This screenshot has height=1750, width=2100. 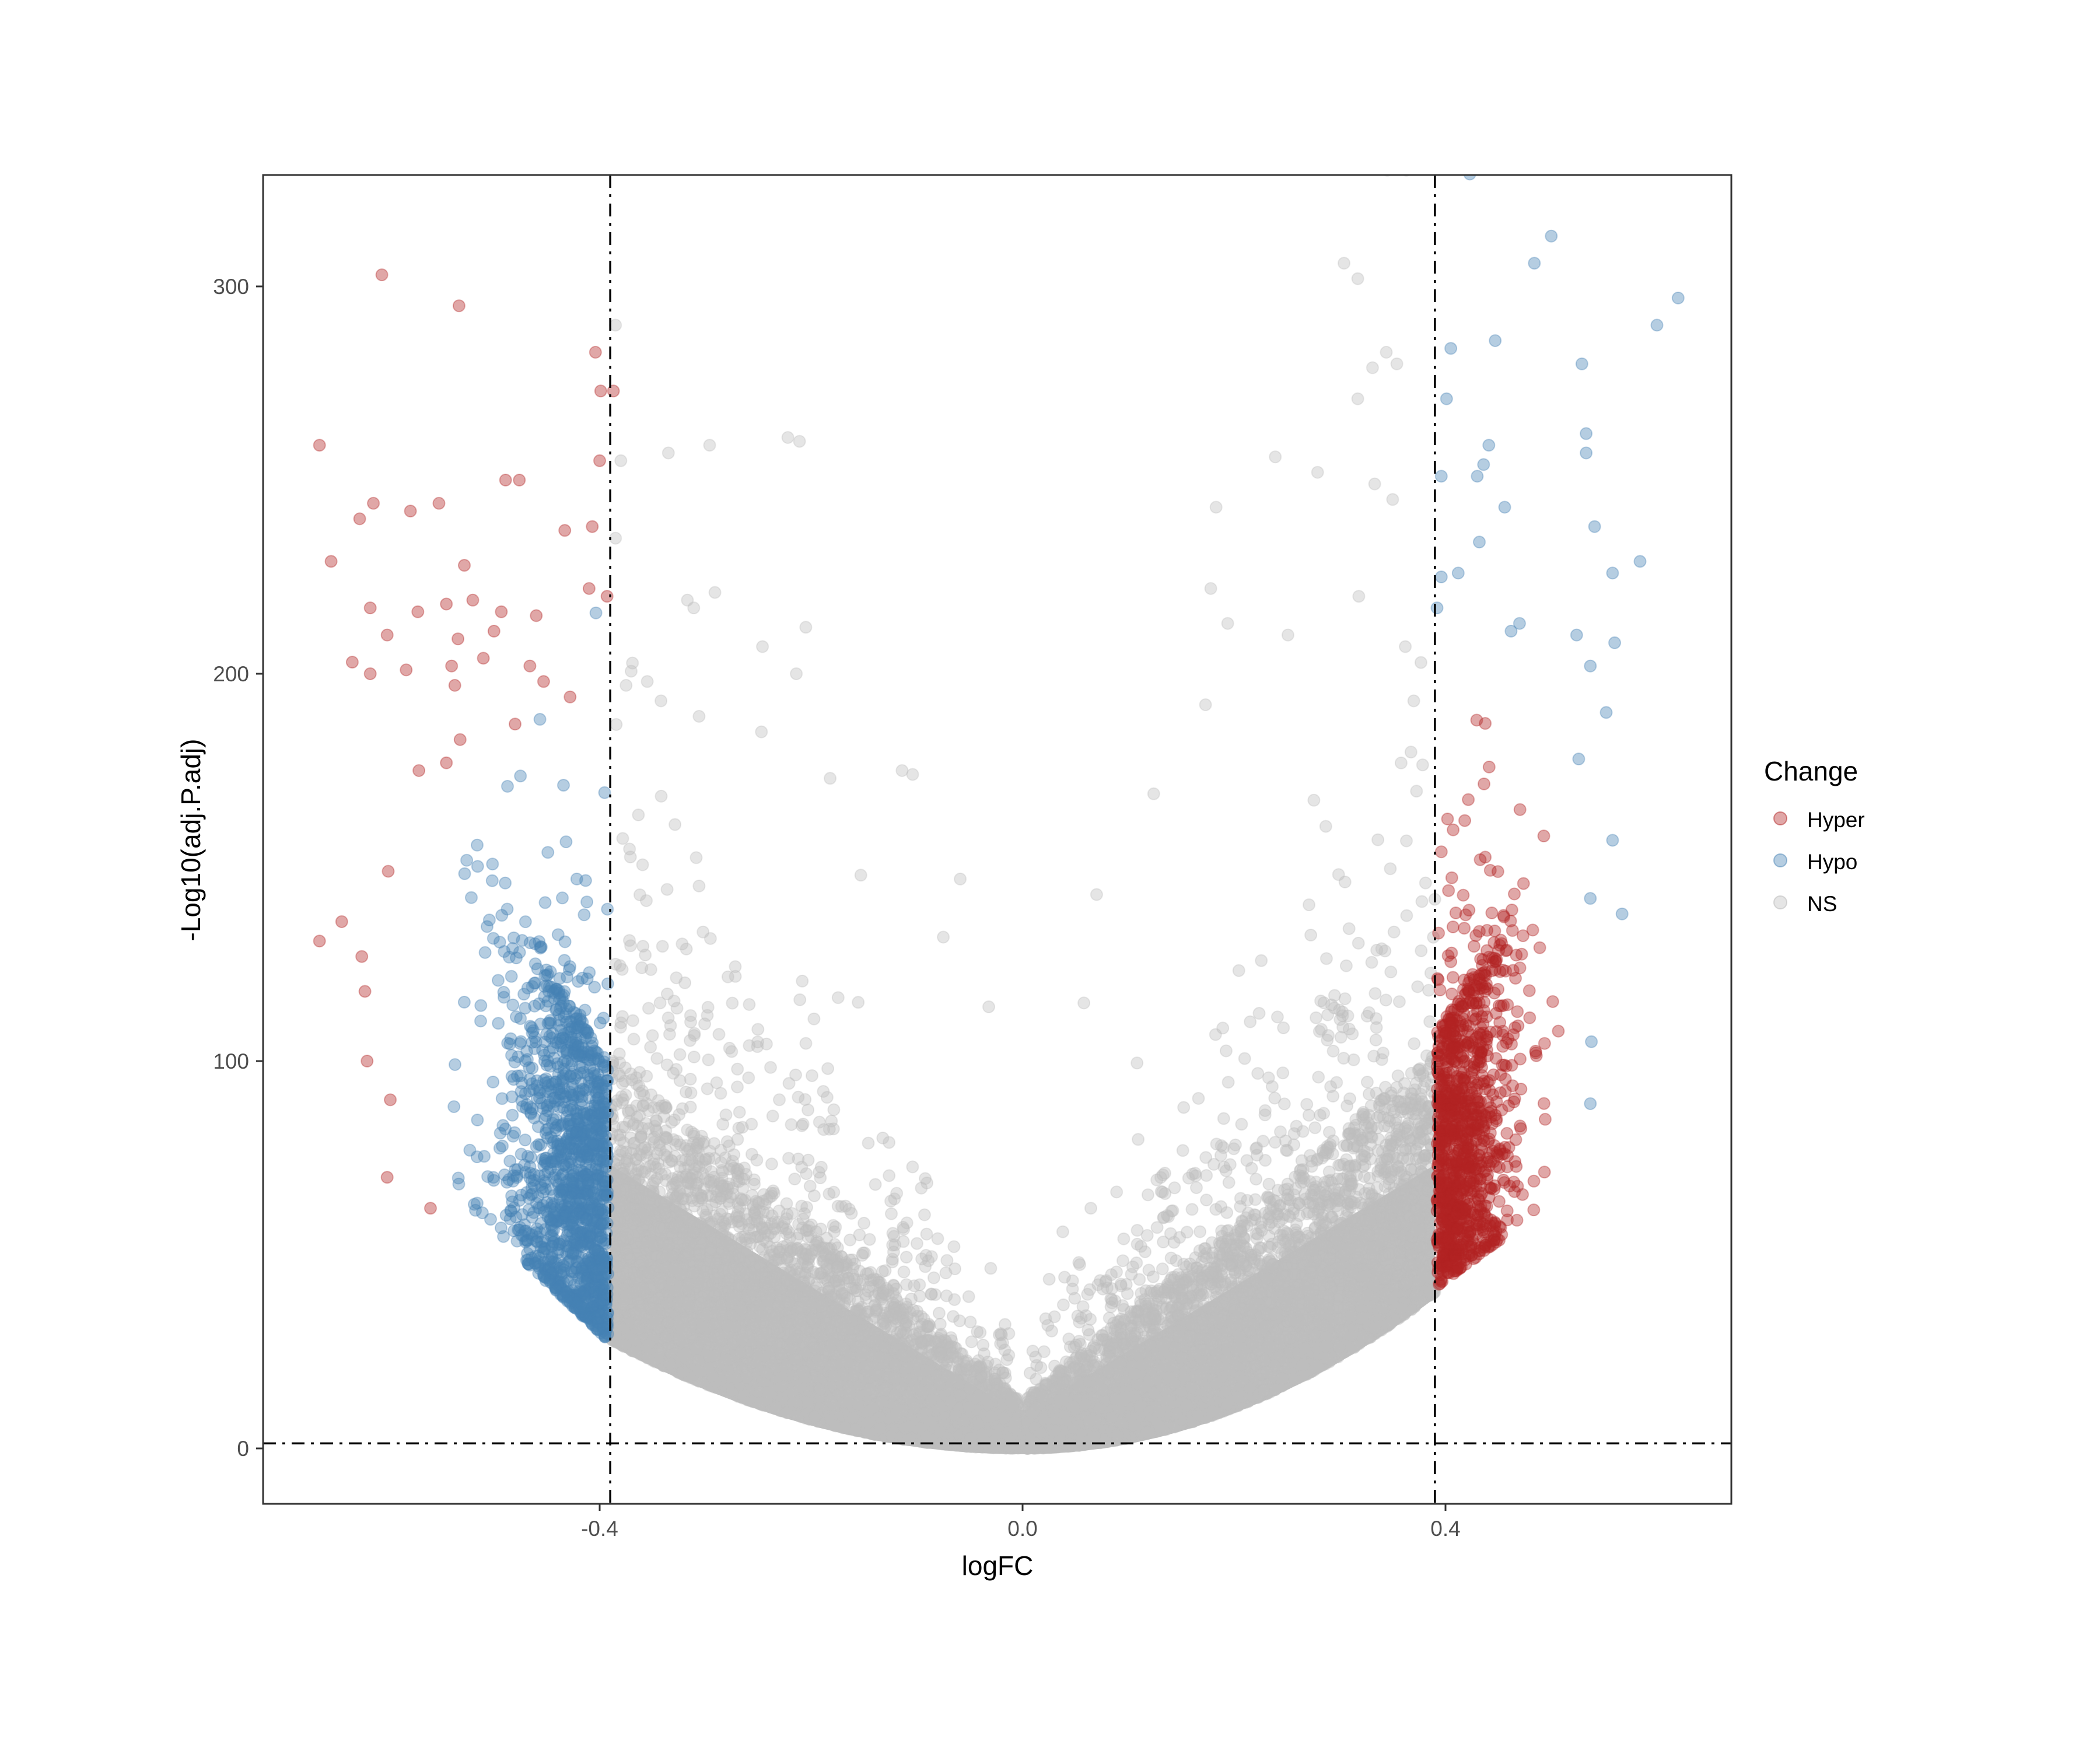 I want to click on legend-item-hypo: Hypo, so click(x=1815, y=862).